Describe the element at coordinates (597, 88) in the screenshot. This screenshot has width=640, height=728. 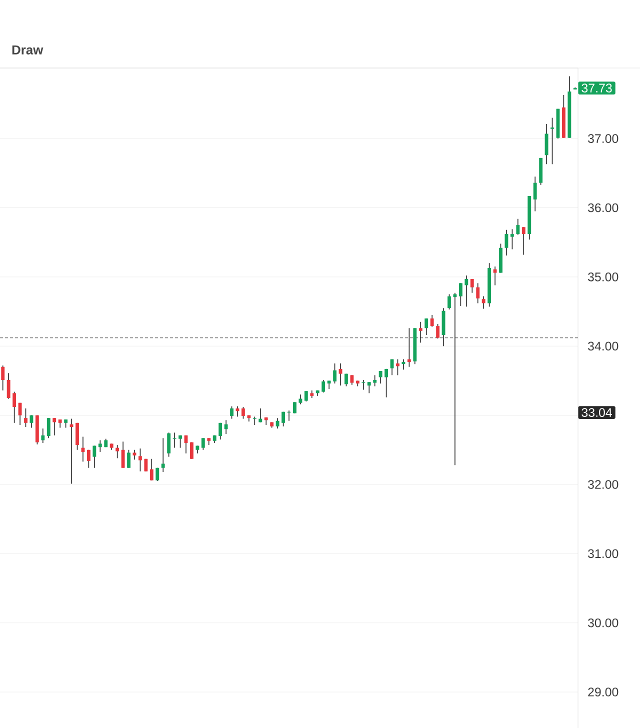
I see `annotation: 37.73` at that location.